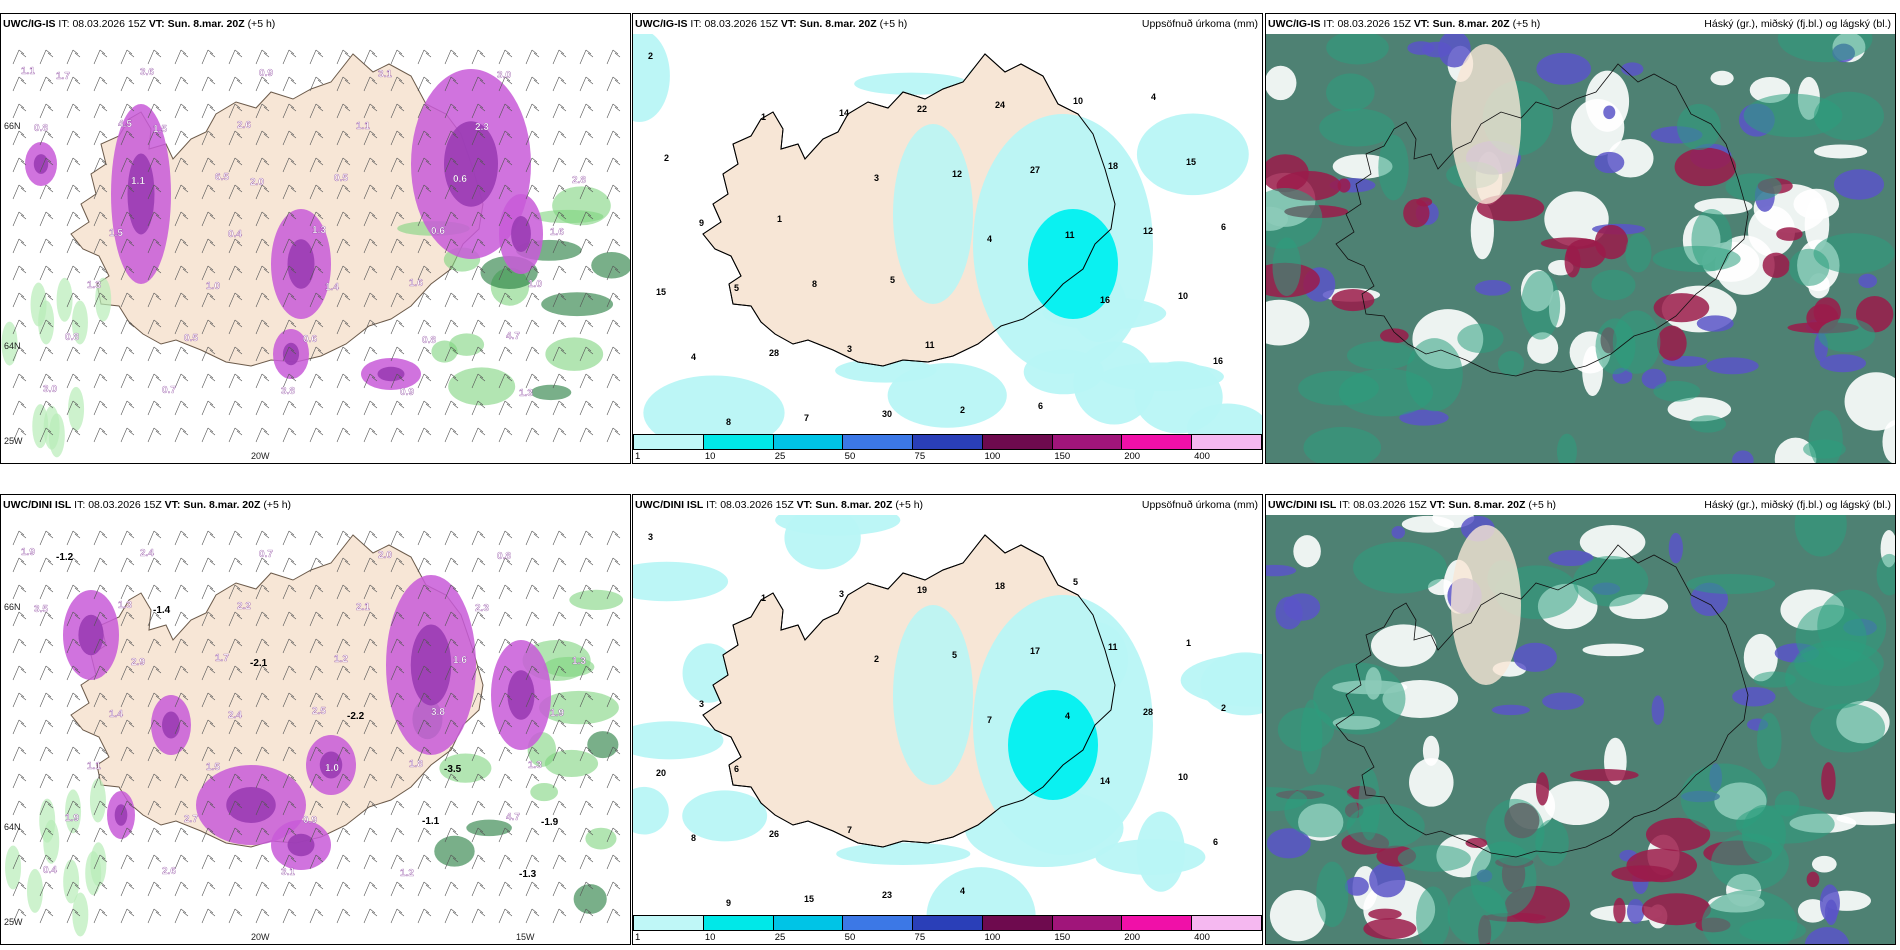 The height and width of the screenshot is (950, 1900). Describe the element at coordinates (1580, 729) in the screenshot. I see `cloud-map` at that location.